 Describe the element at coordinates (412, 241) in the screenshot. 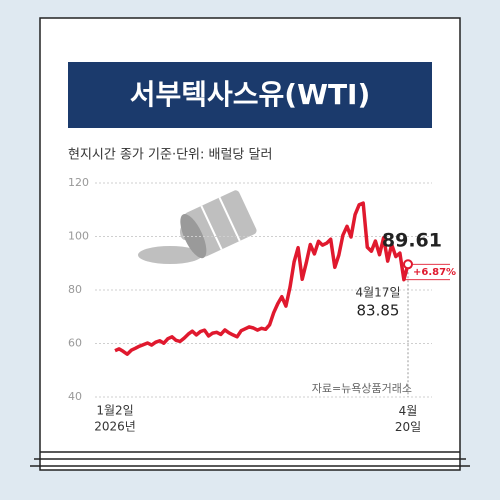

I see `end-value-label: 89.61` at that location.